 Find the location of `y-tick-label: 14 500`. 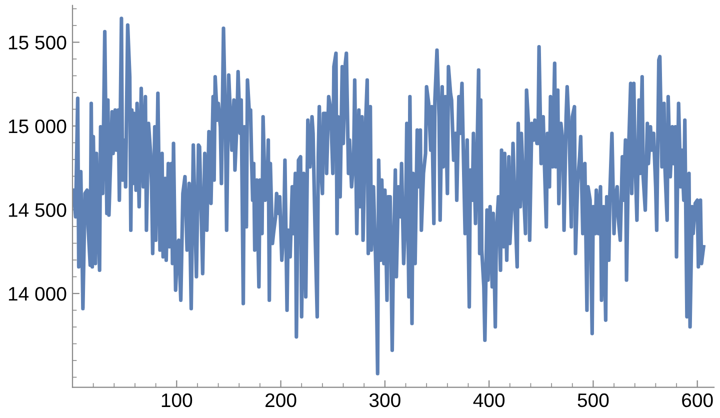

y-tick-label: 14 500 is located at coordinates (37, 210).